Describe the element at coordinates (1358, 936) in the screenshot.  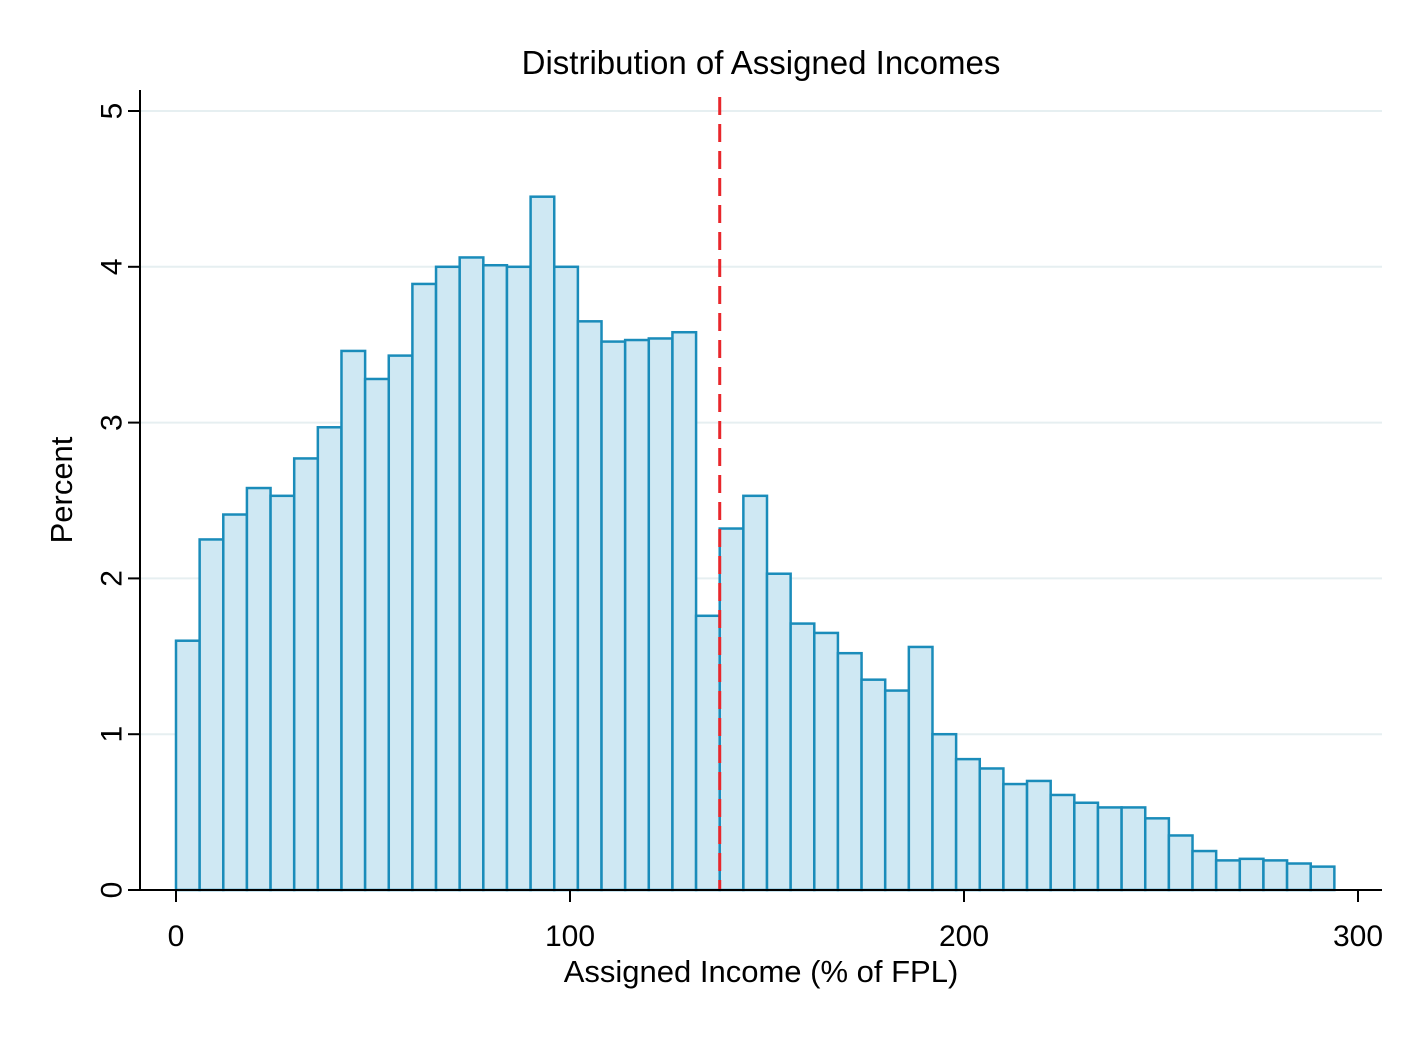
I see `x-tick-label: 300` at that location.